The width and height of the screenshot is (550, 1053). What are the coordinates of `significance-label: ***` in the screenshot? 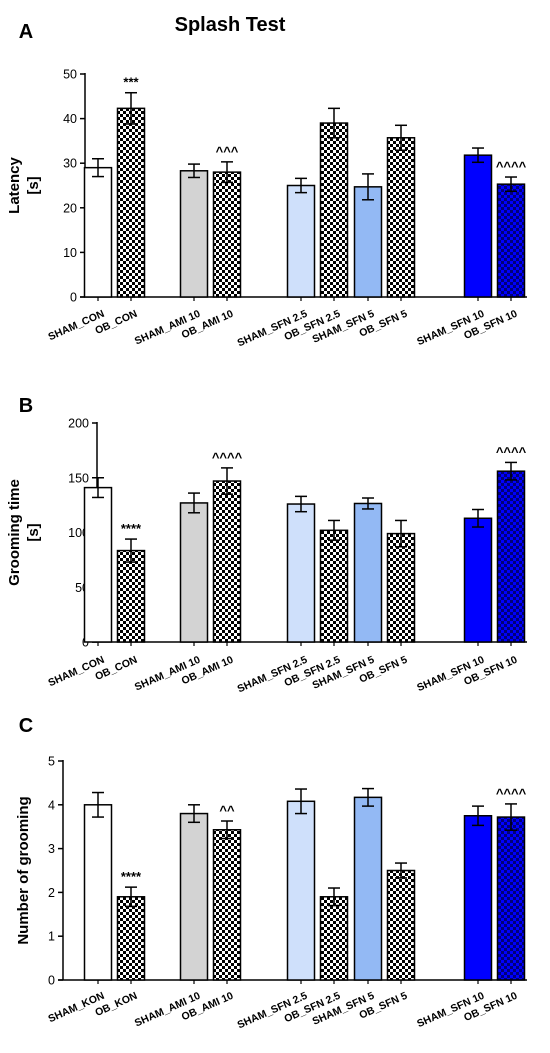 It's located at (131, 82).